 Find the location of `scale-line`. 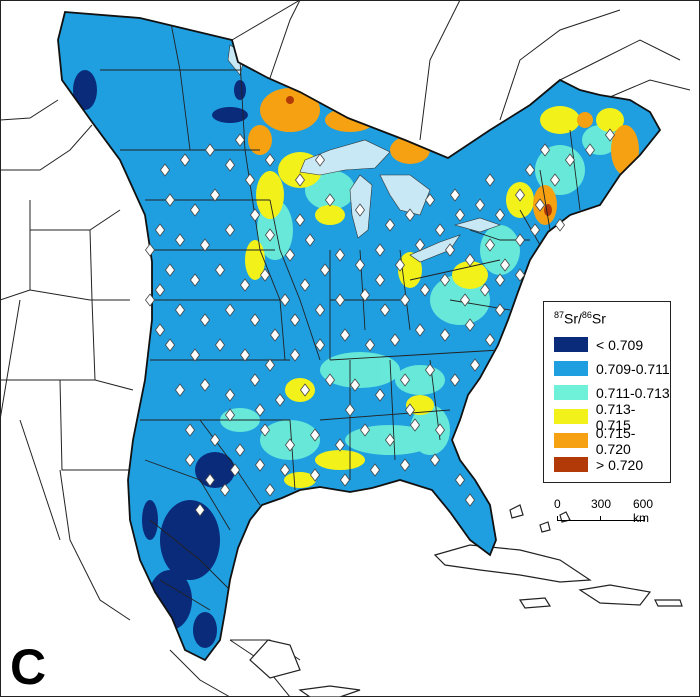

scale-line is located at coordinates (601, 518).